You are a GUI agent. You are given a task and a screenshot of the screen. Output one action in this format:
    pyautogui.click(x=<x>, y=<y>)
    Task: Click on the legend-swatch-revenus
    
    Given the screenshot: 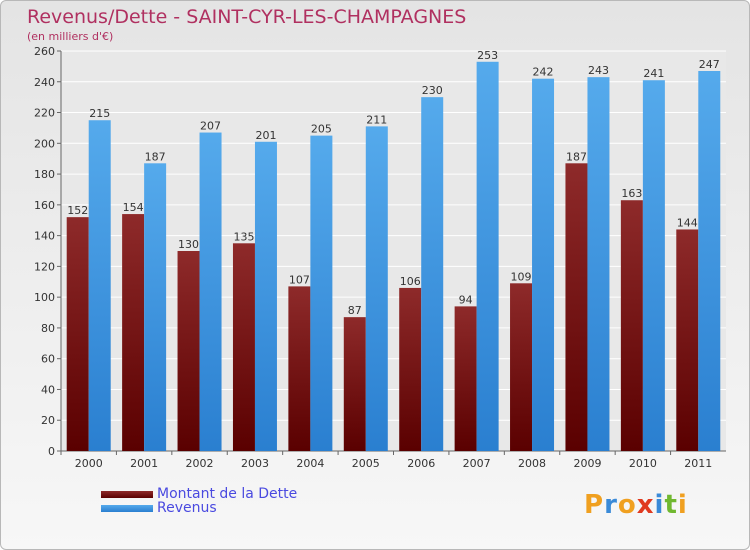 What is the action you would take?
    pyautogui.click(x=127, y=508)
    